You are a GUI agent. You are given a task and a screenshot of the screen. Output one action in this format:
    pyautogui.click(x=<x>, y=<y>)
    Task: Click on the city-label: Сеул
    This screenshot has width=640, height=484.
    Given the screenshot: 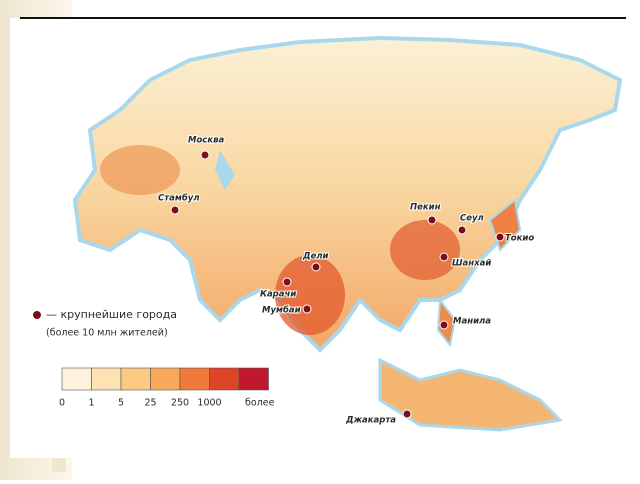 What is the action you would take?
    pyautogui.click(x=472, y=219)
    